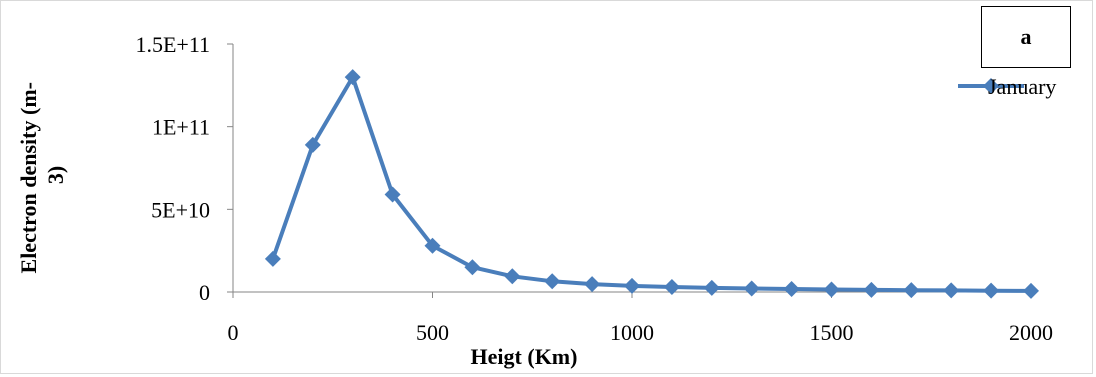 The image size is (1096, 377). Describe the element at coordinates (1026, 37) in the screenshot. I see `panel-label: a` at that location.